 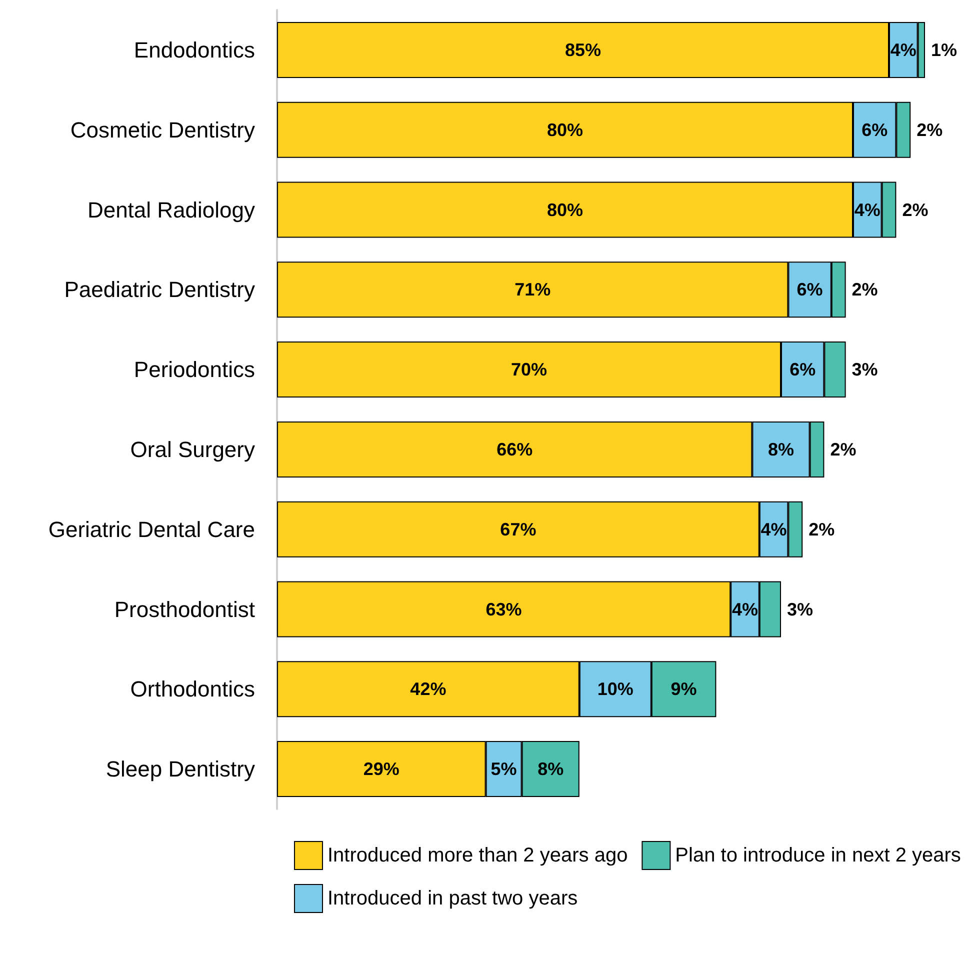 I want to click on y-tick-label: Orthodontics, so click(x=192, y=689).